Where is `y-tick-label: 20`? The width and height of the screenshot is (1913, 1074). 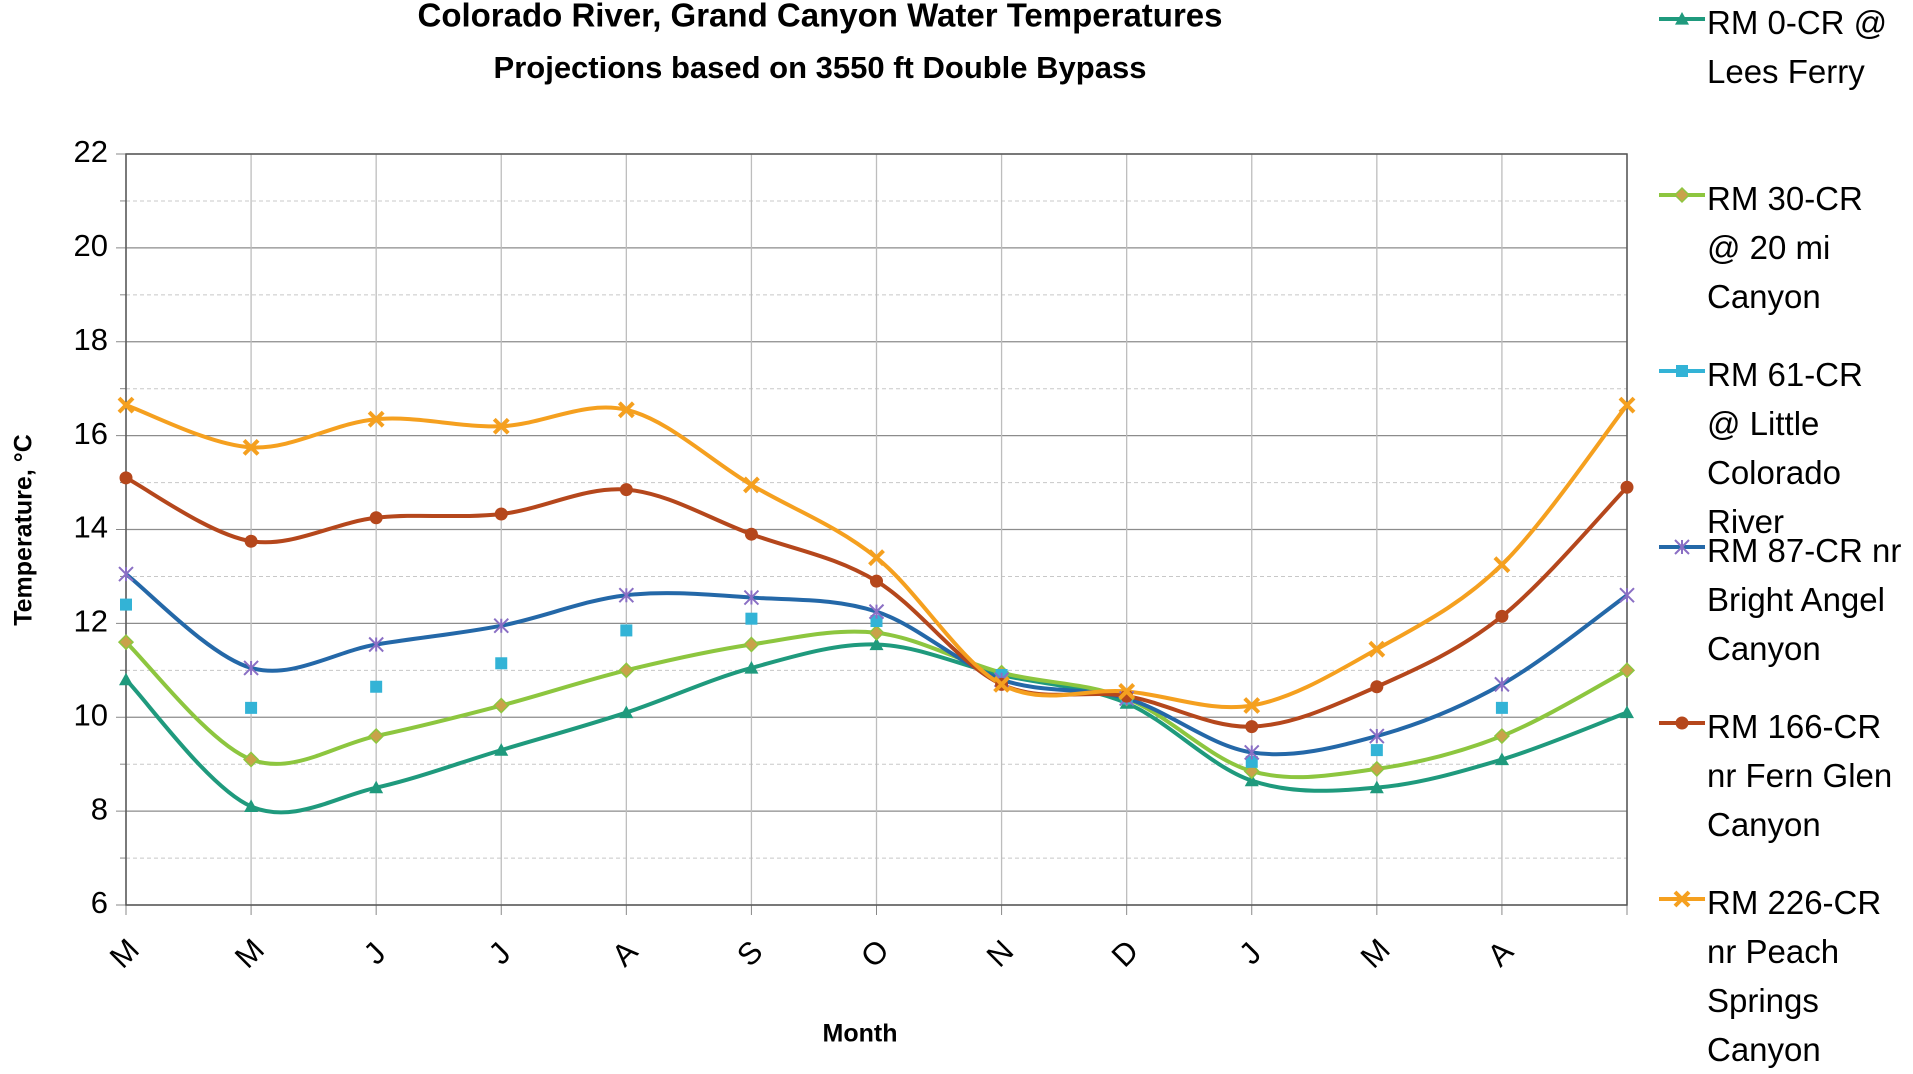
y-tick-label: 20 is located at coordinates (91, 245).